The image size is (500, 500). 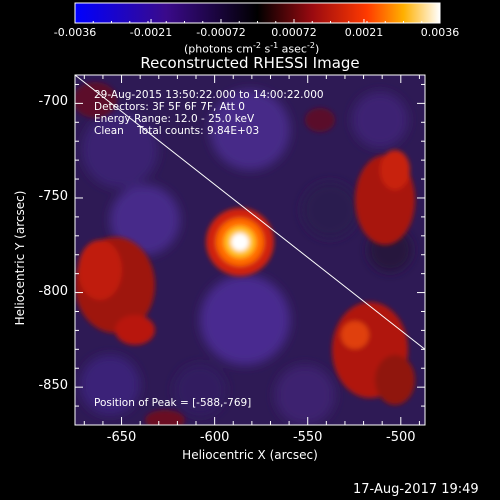 What do you see at coordinates (53, 291) in the screenshot?
I see `y-tick-label: -800` at bounding box center [53, 291].